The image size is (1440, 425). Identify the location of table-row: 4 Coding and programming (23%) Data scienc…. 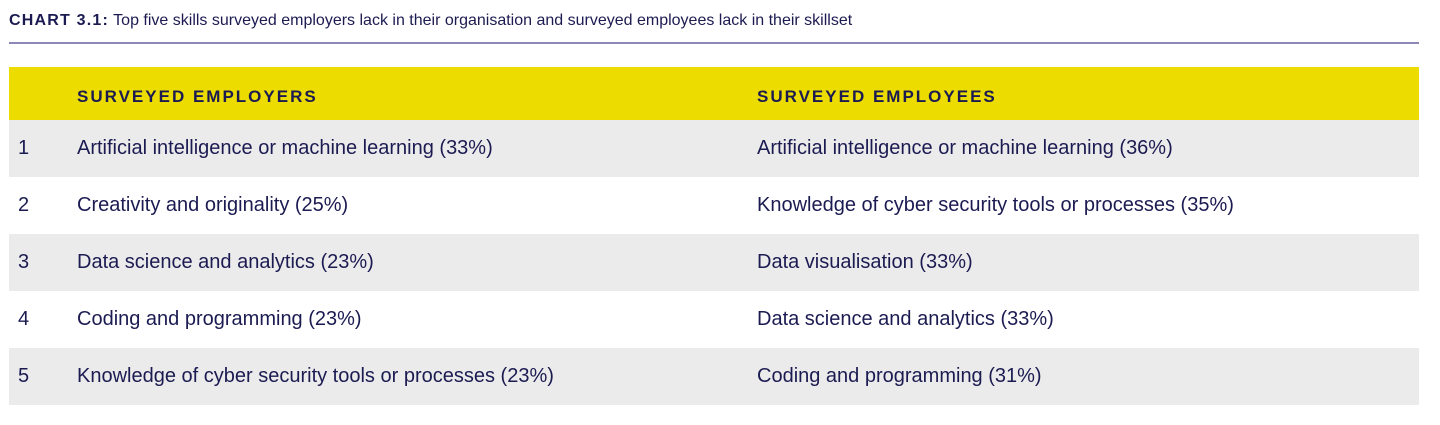
(714, 319).